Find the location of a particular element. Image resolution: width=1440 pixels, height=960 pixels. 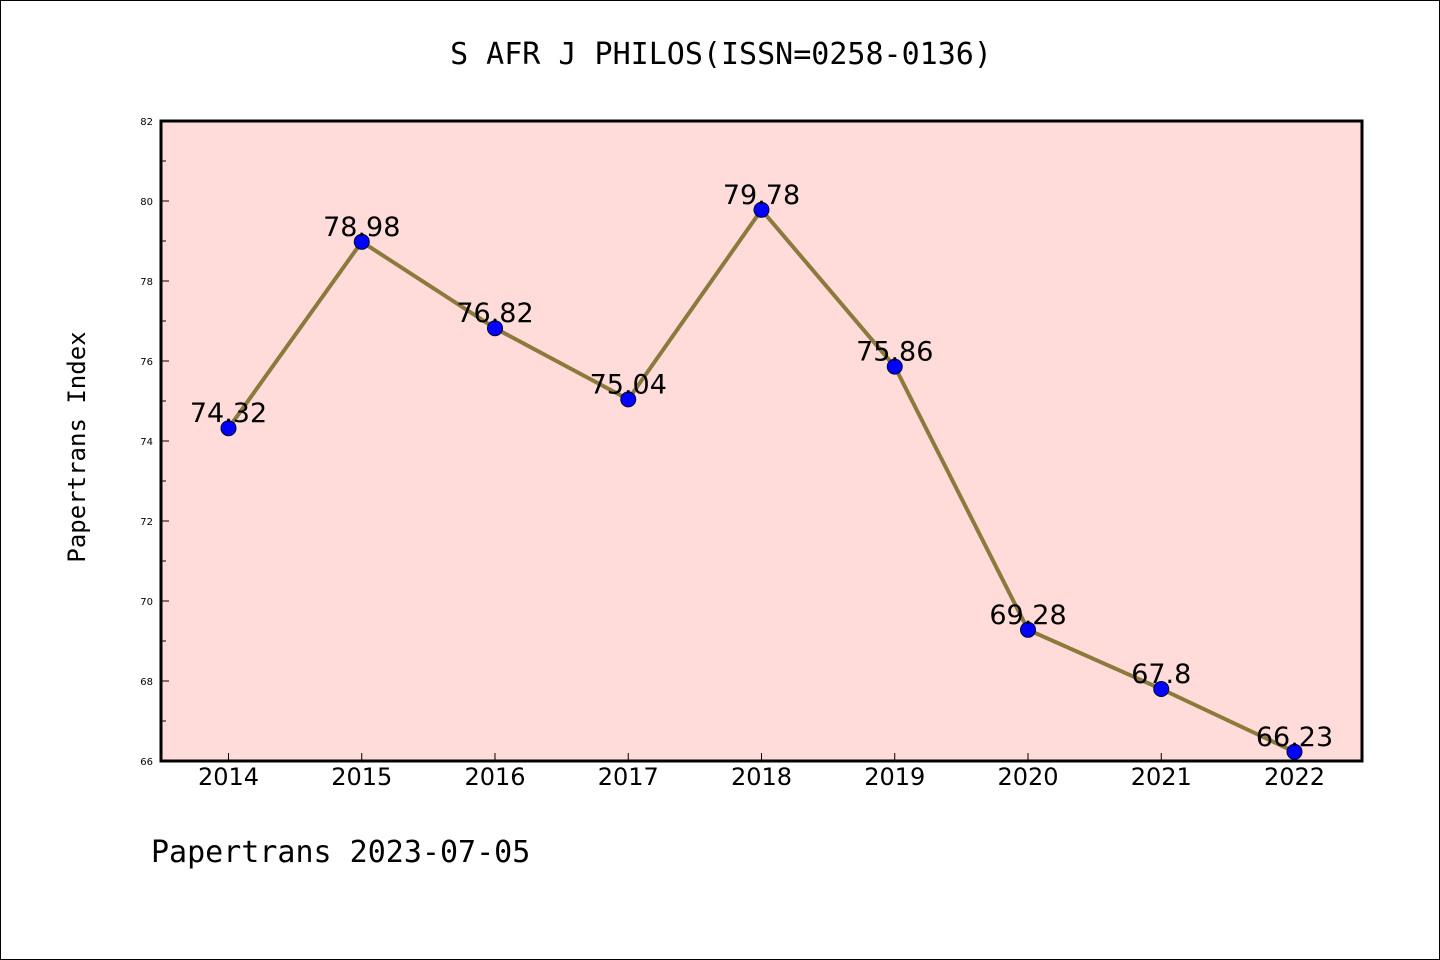

x-tick-label: 2022 is located at coordinates (1294, 777).